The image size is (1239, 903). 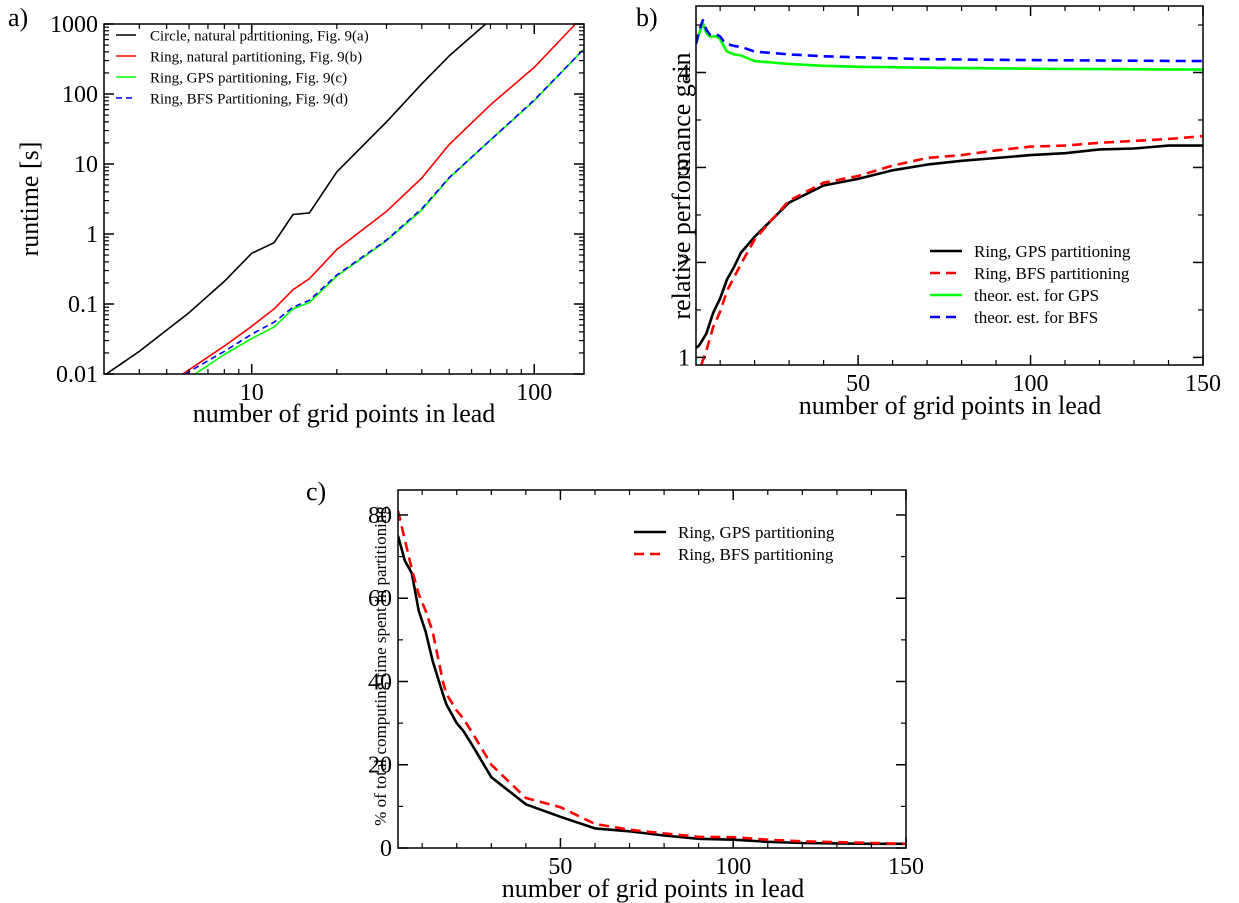 I want to click on legend-label-a-0: Circle, natural partitioning, Fig. 9(a), so click(x=259, y=36).